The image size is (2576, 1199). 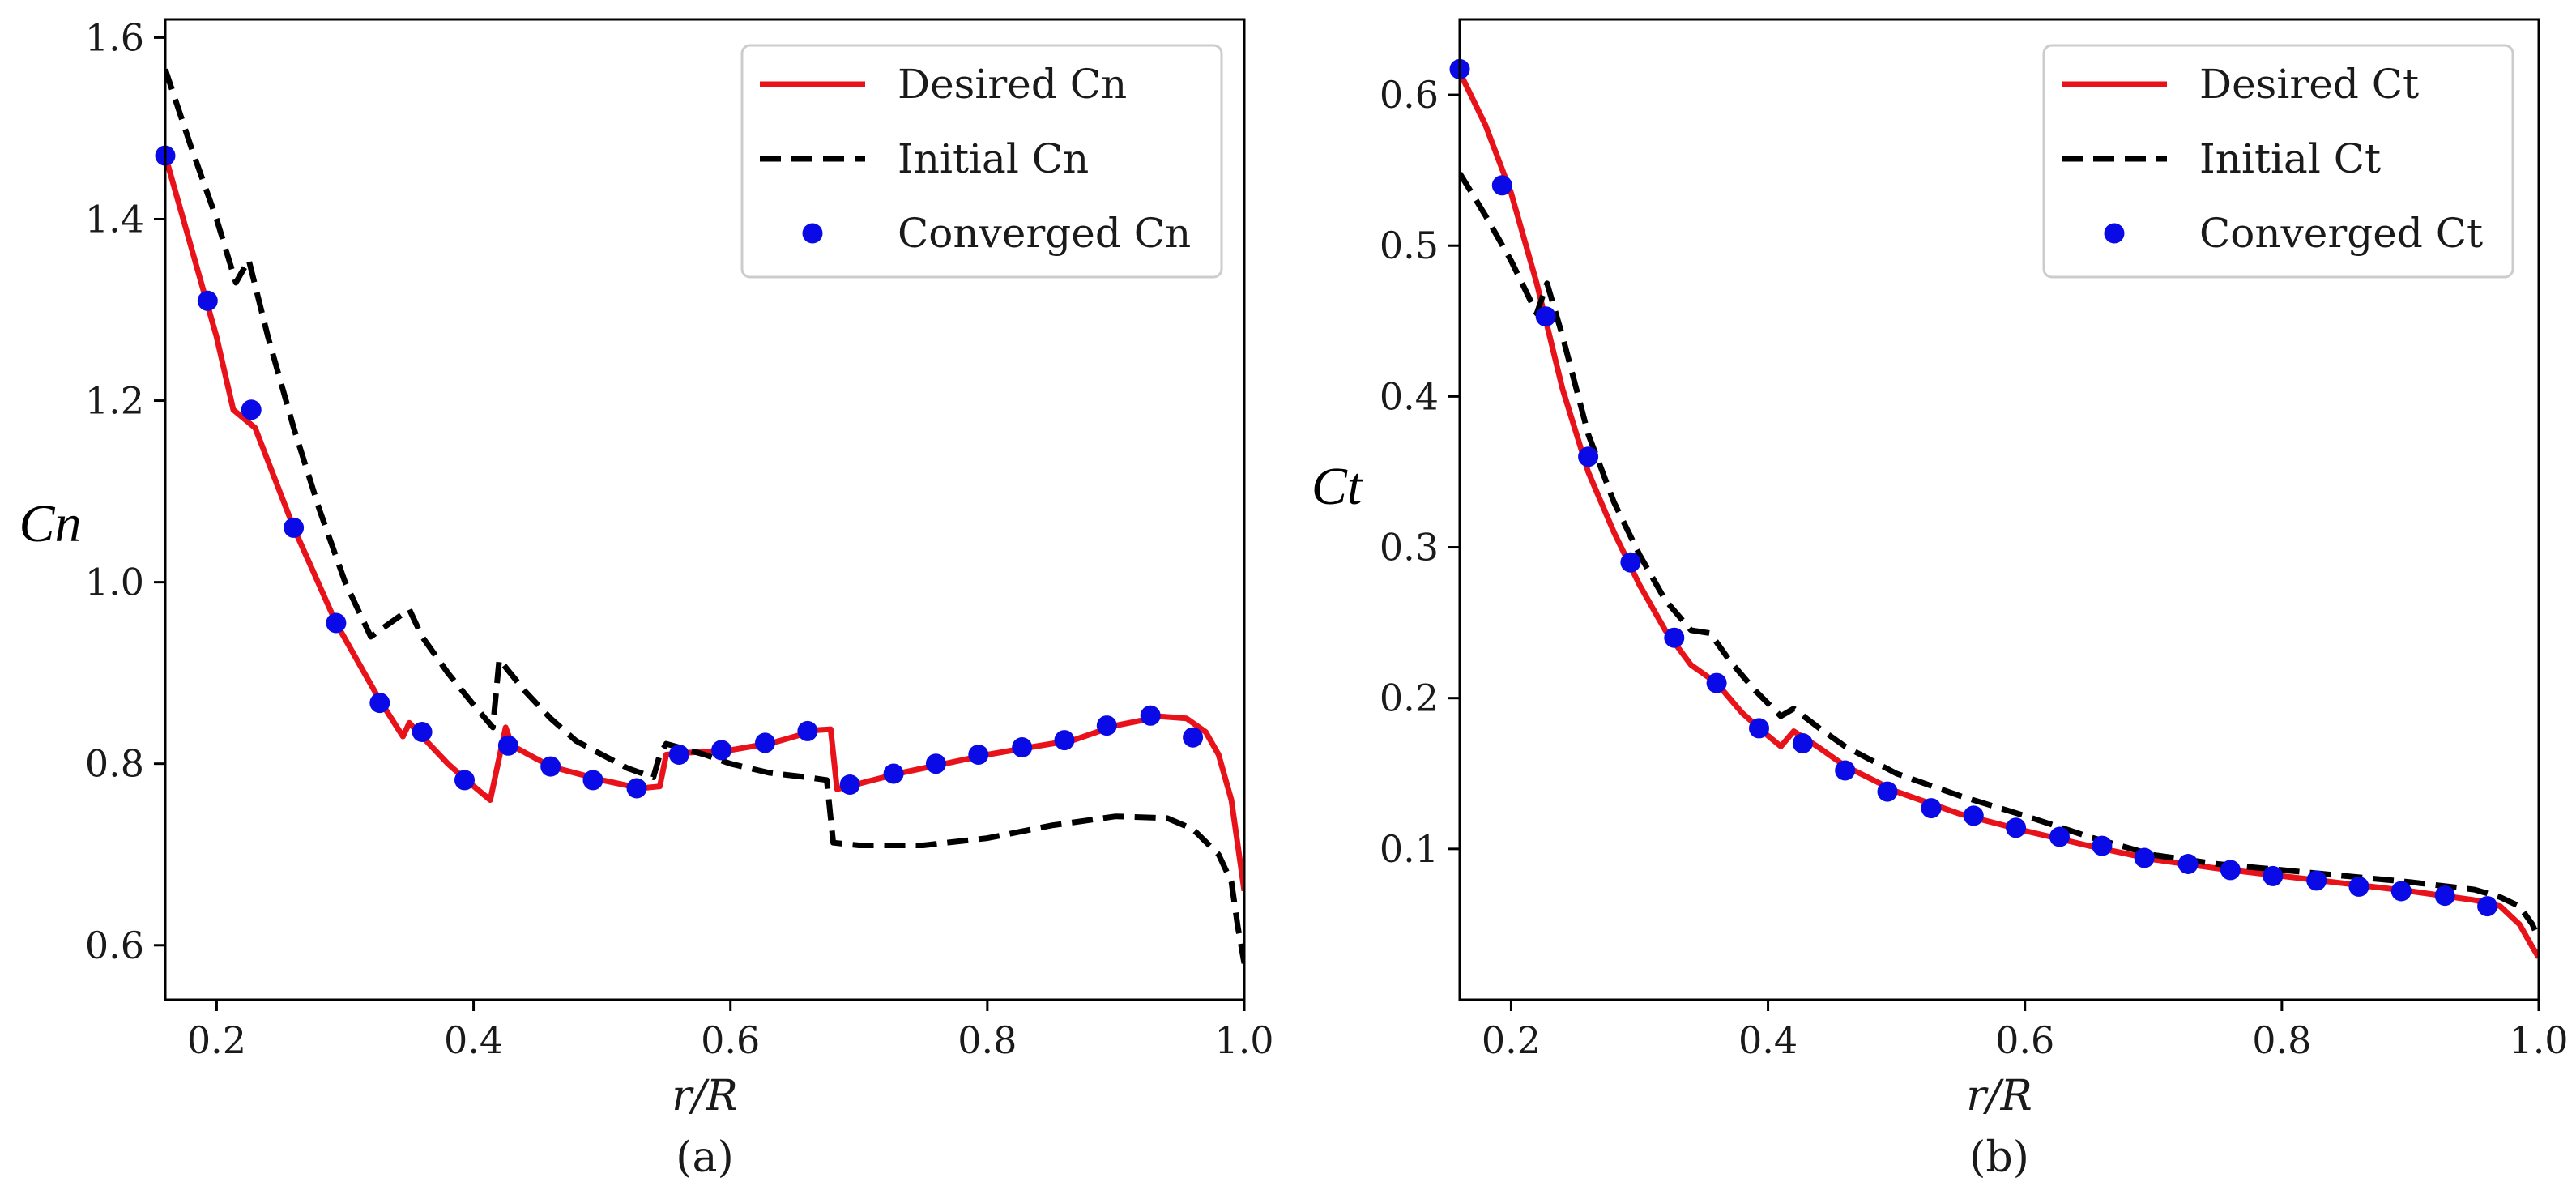 I want to click on panel-b-x-tick-label-2: 0.6, so click(x=2024, y=1040).